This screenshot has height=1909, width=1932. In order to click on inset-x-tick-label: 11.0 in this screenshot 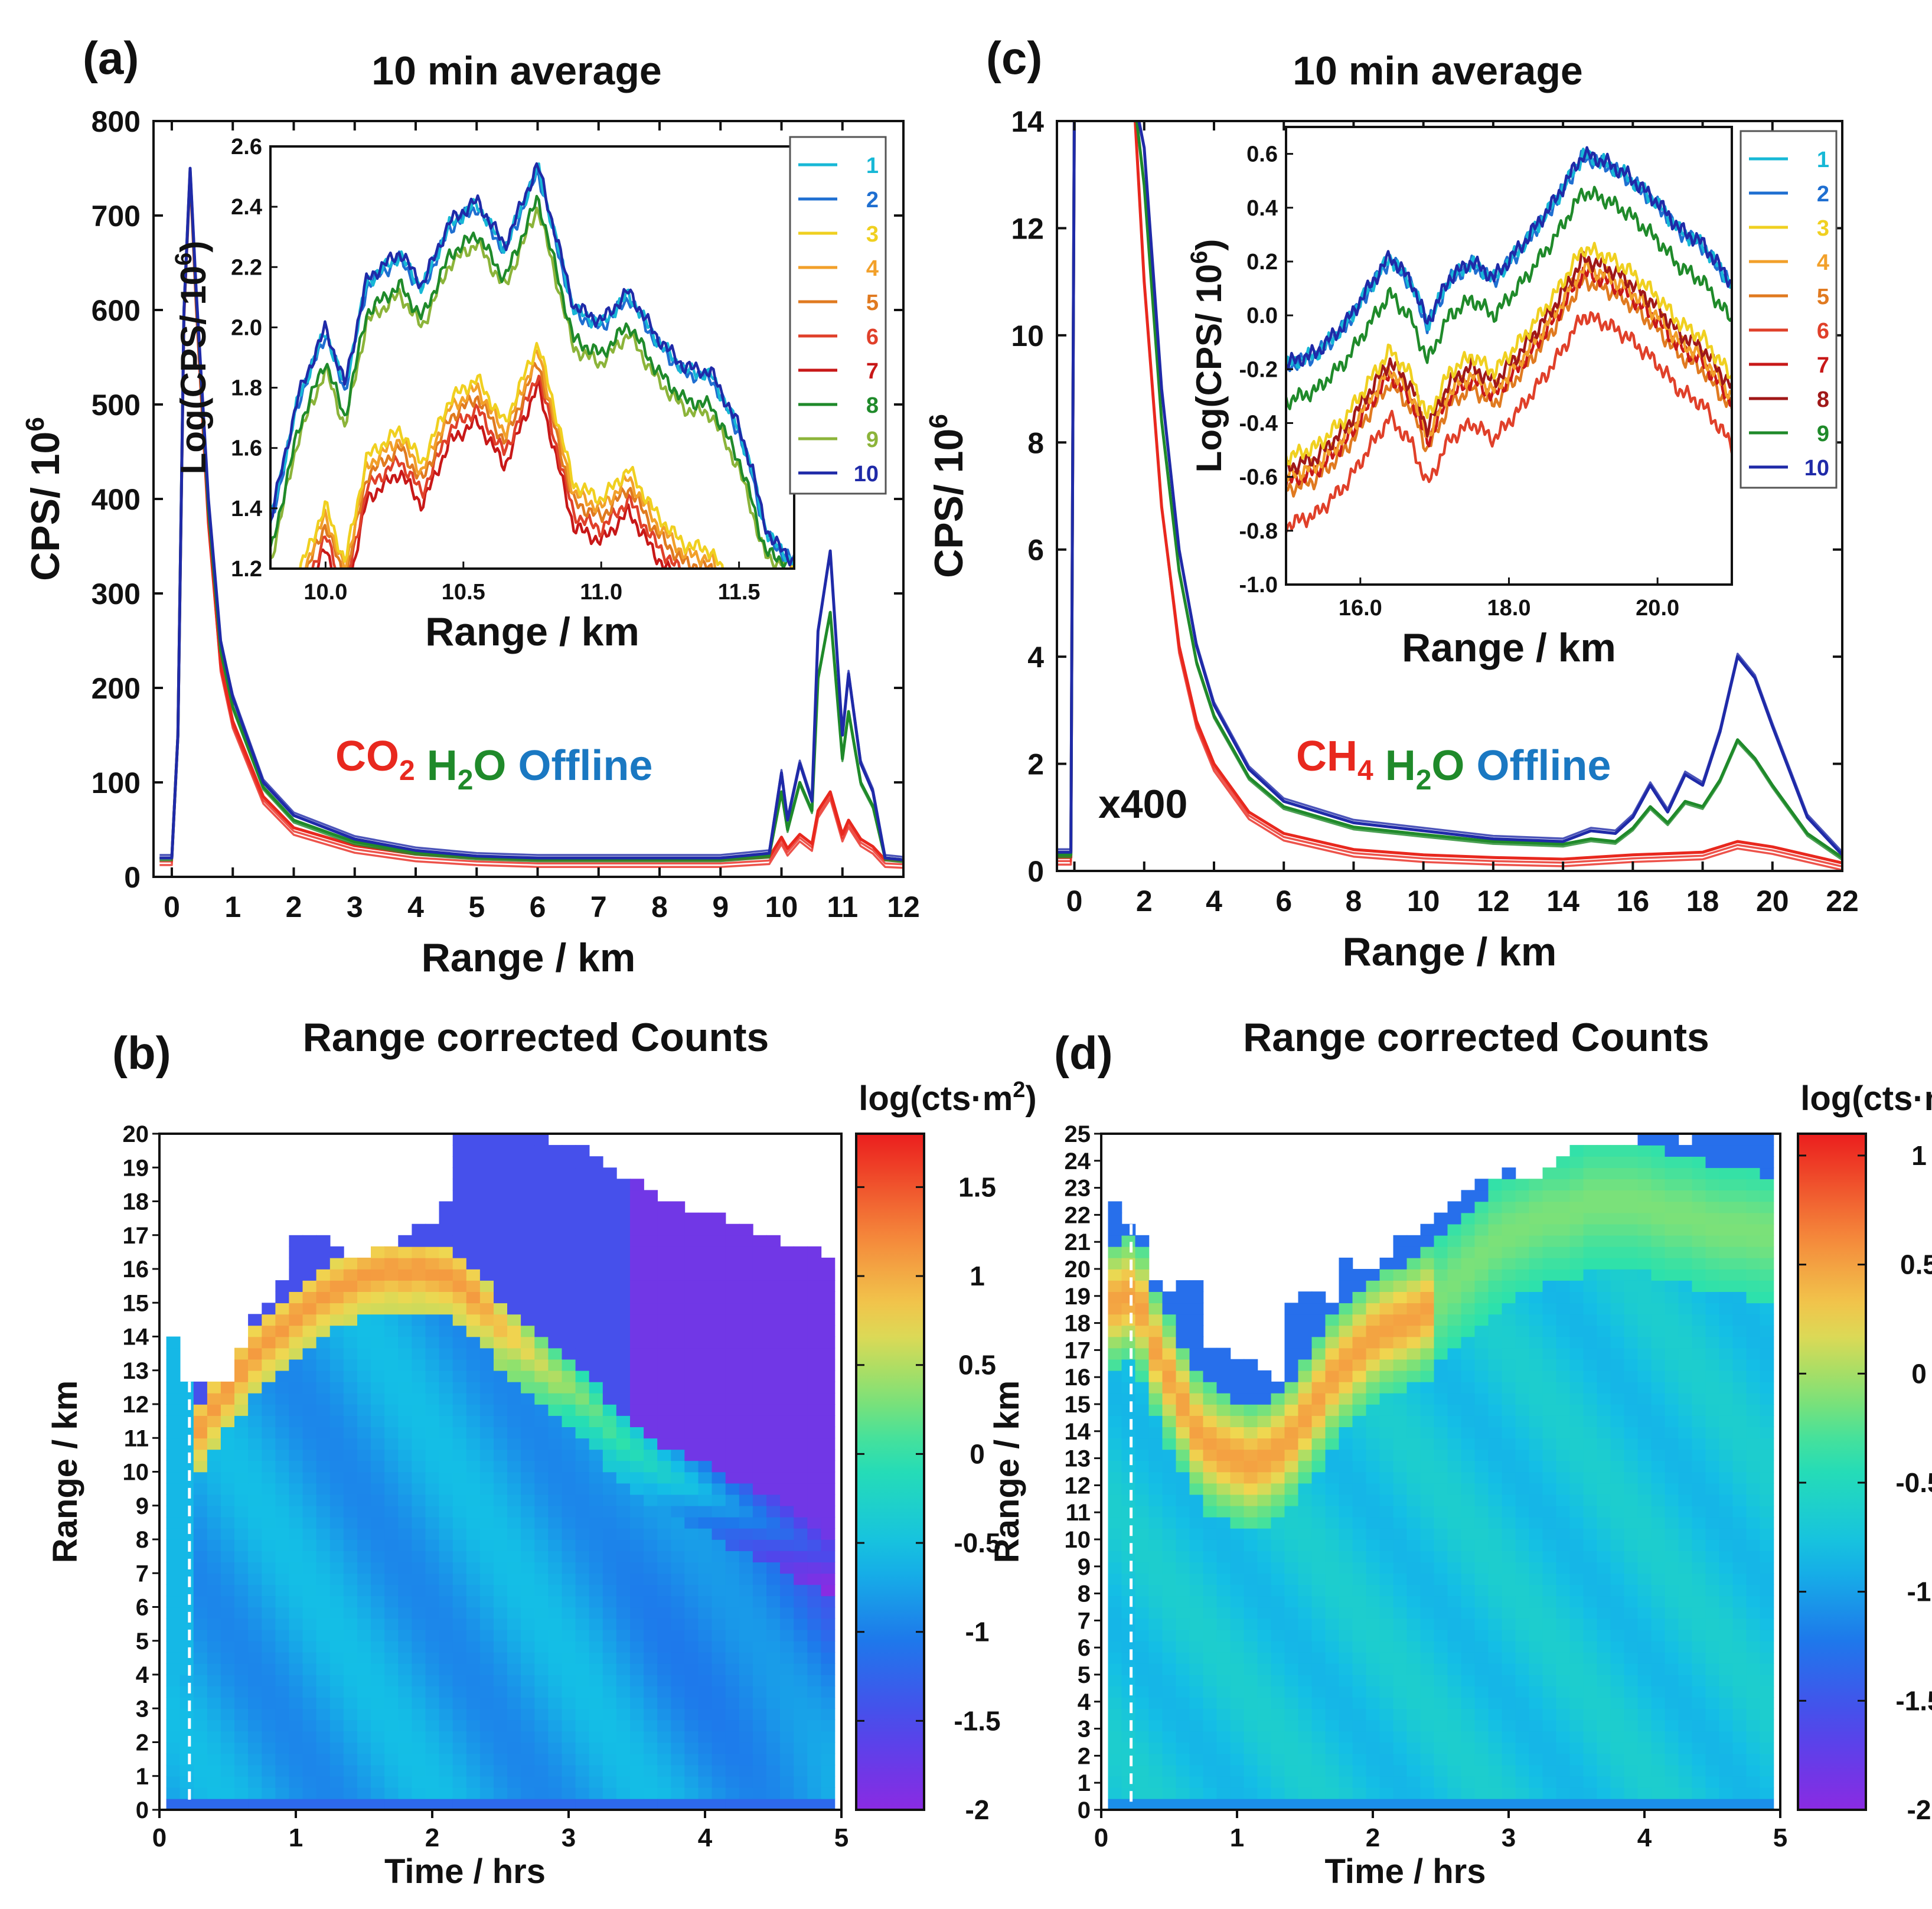, I will do `click(601, 593)`.